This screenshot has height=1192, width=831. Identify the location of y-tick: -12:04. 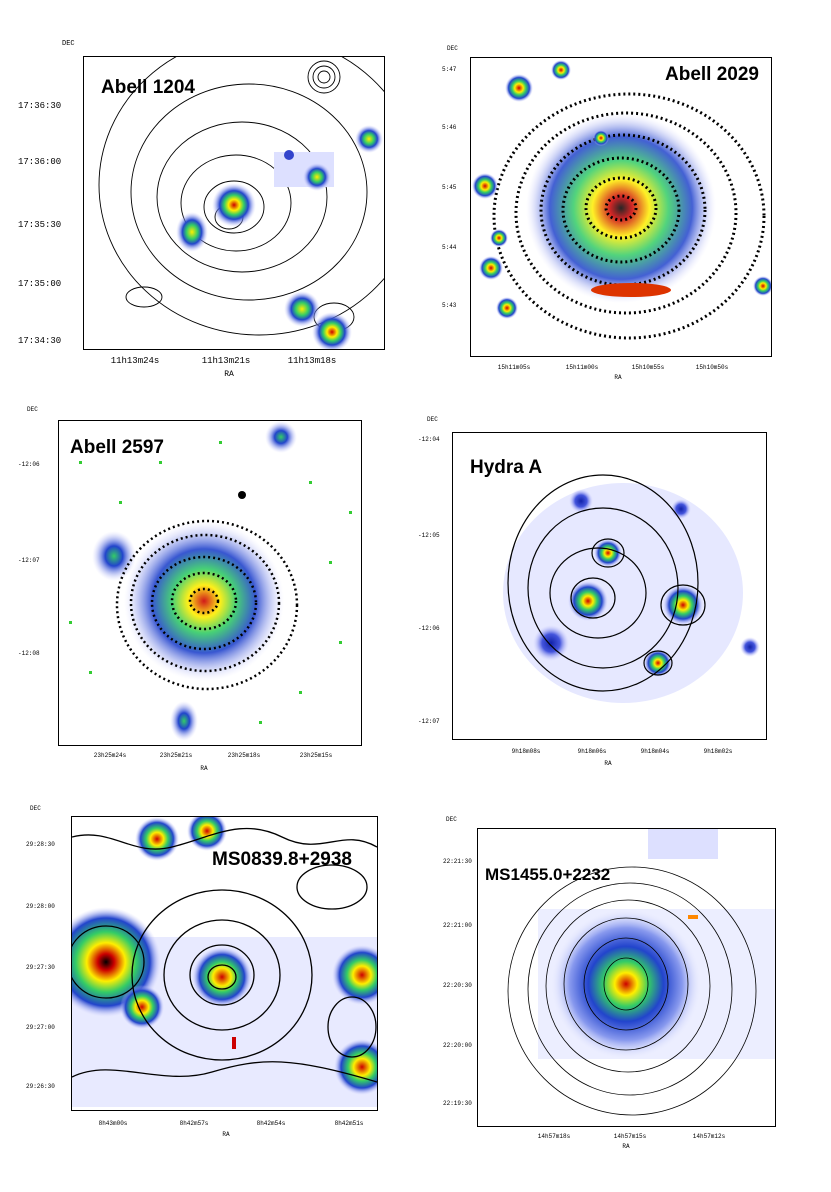
(429, 439).